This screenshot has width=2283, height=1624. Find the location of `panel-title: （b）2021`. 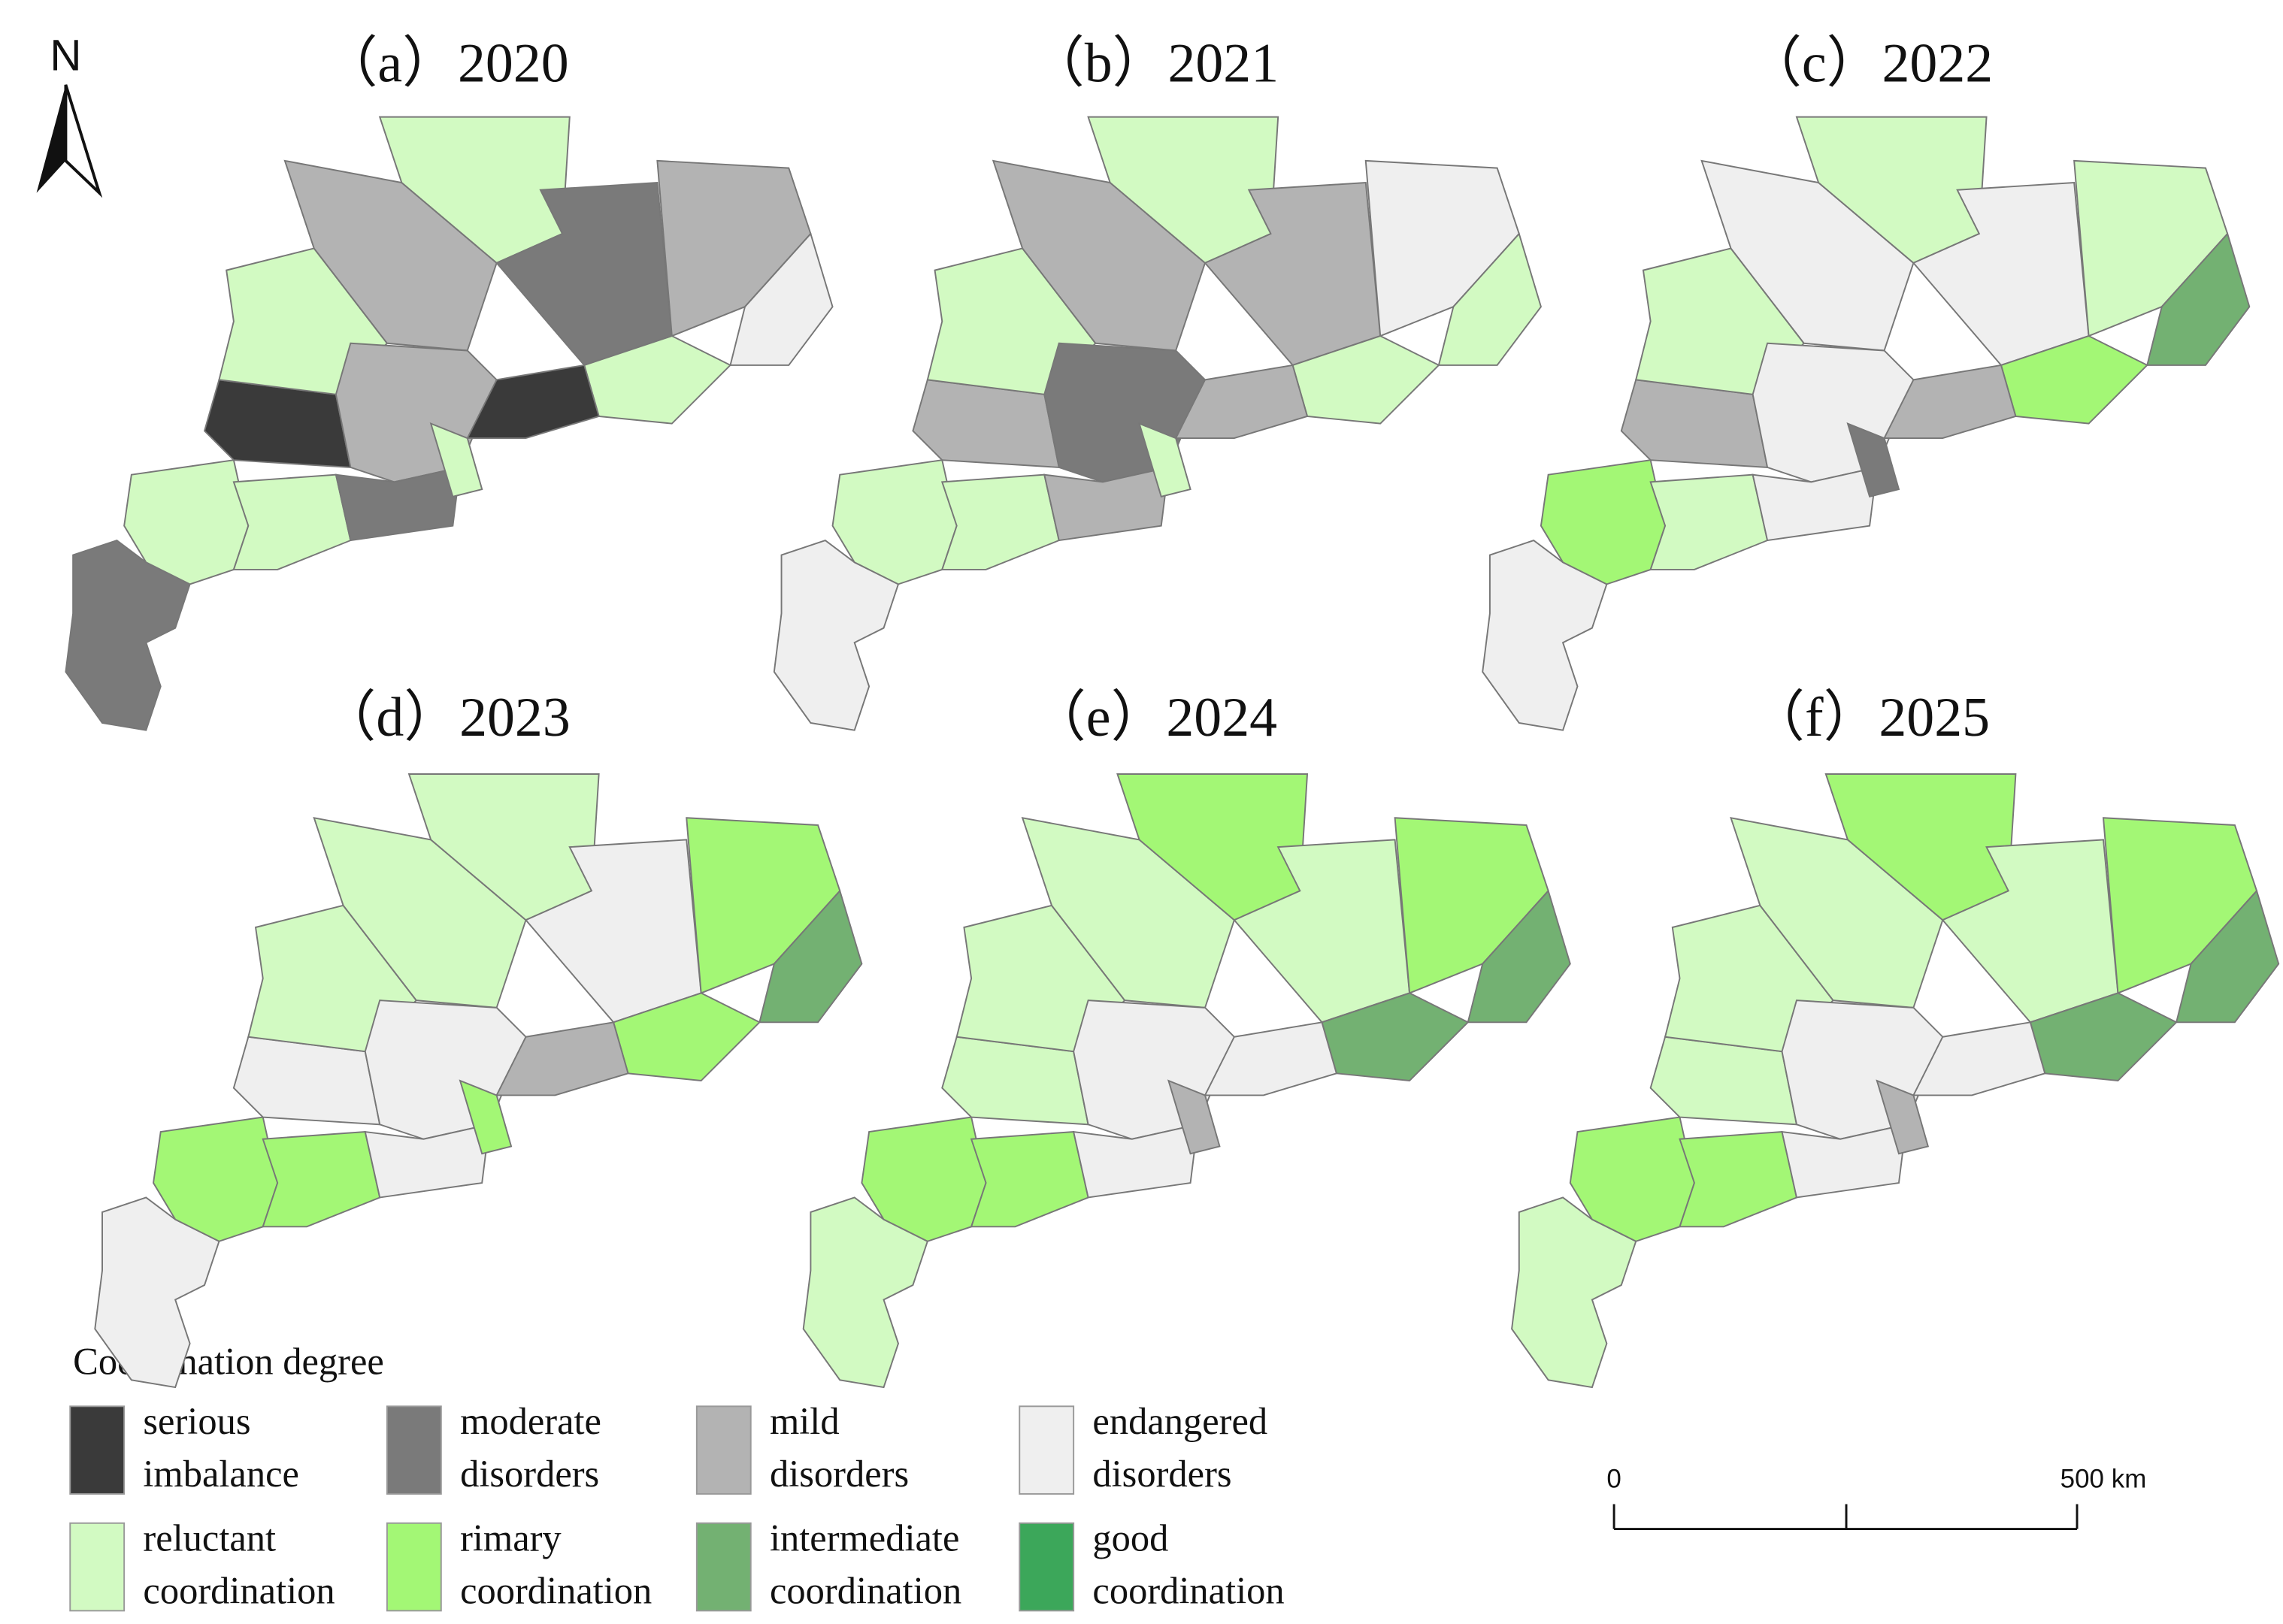

panel-title: （b）2021 is located at coordinates (1154, 62).